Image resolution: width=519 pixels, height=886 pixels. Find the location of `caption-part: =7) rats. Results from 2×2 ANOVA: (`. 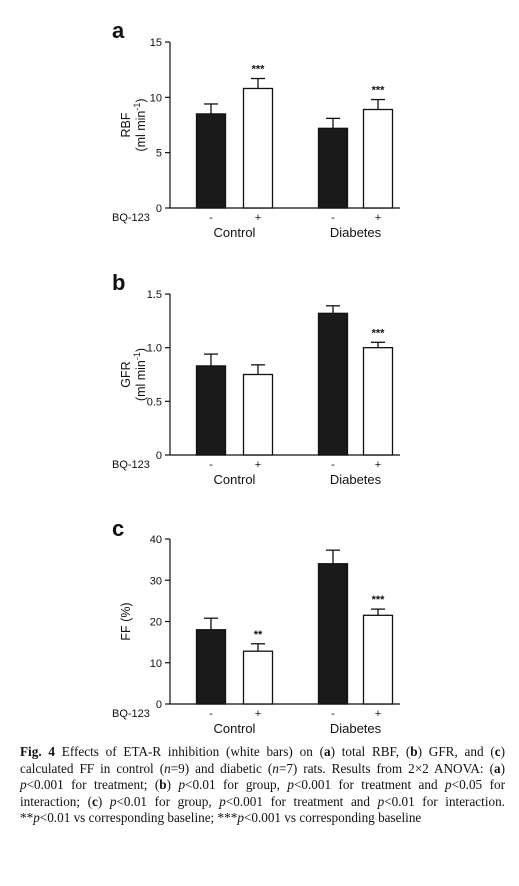

caption-part: =7) rats. Results from 2×2 ANOVA: ( is located at coordinates (386, 768).